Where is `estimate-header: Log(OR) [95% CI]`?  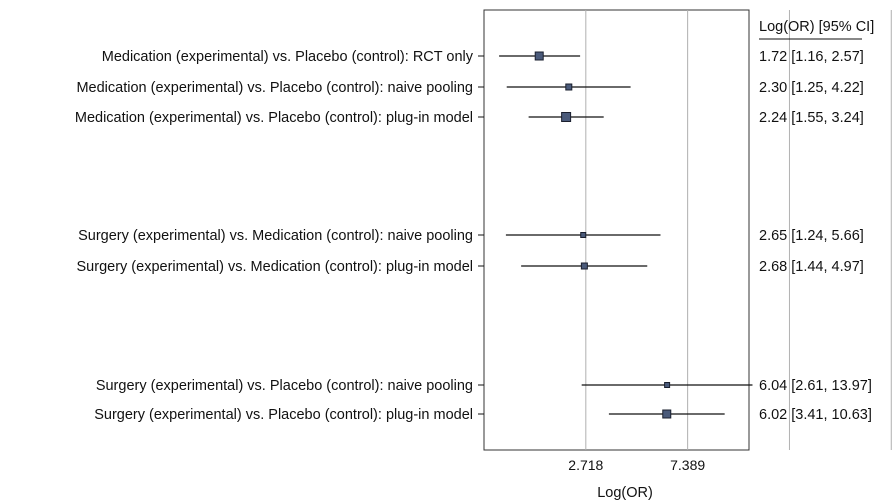 estimate-header: Log(OR) [95% CI] is located at coordinates (816, 27).